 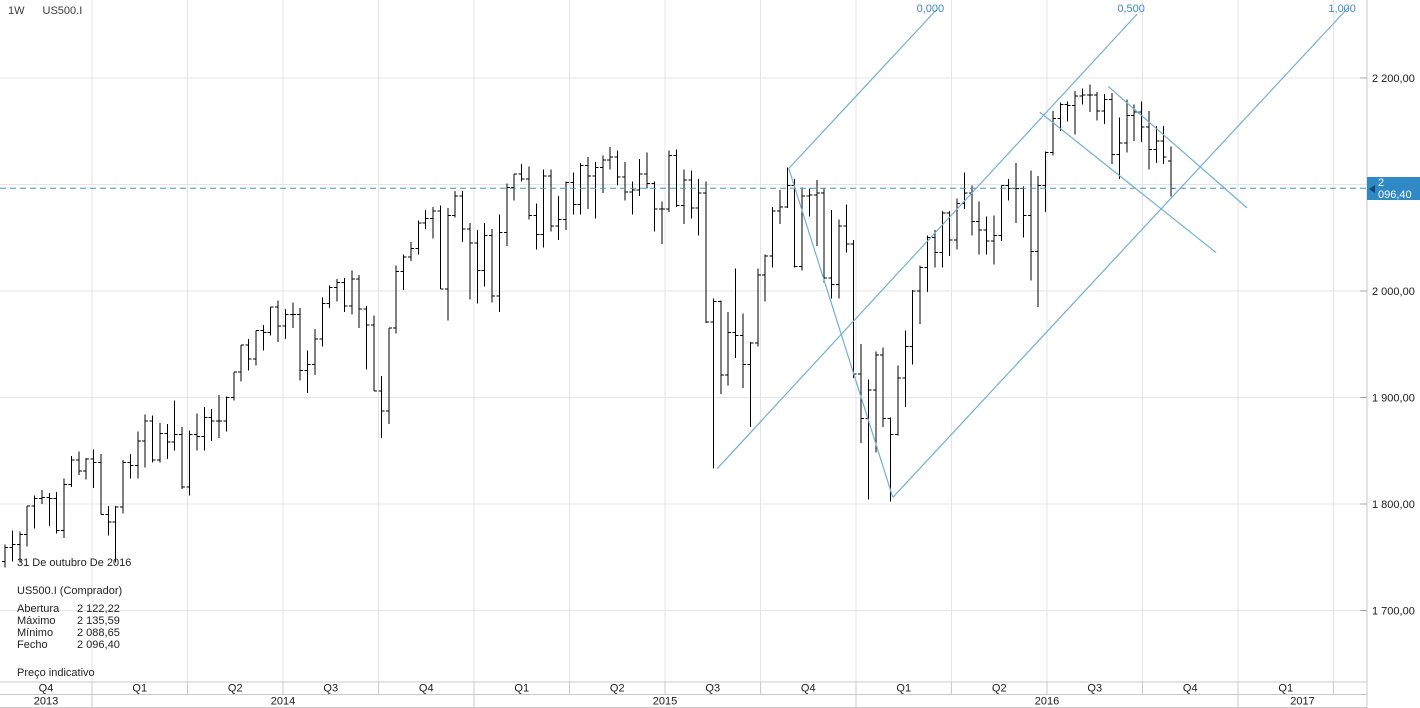 I want to click on svg-text: 2 200,00, so click(x=1393, y=79).